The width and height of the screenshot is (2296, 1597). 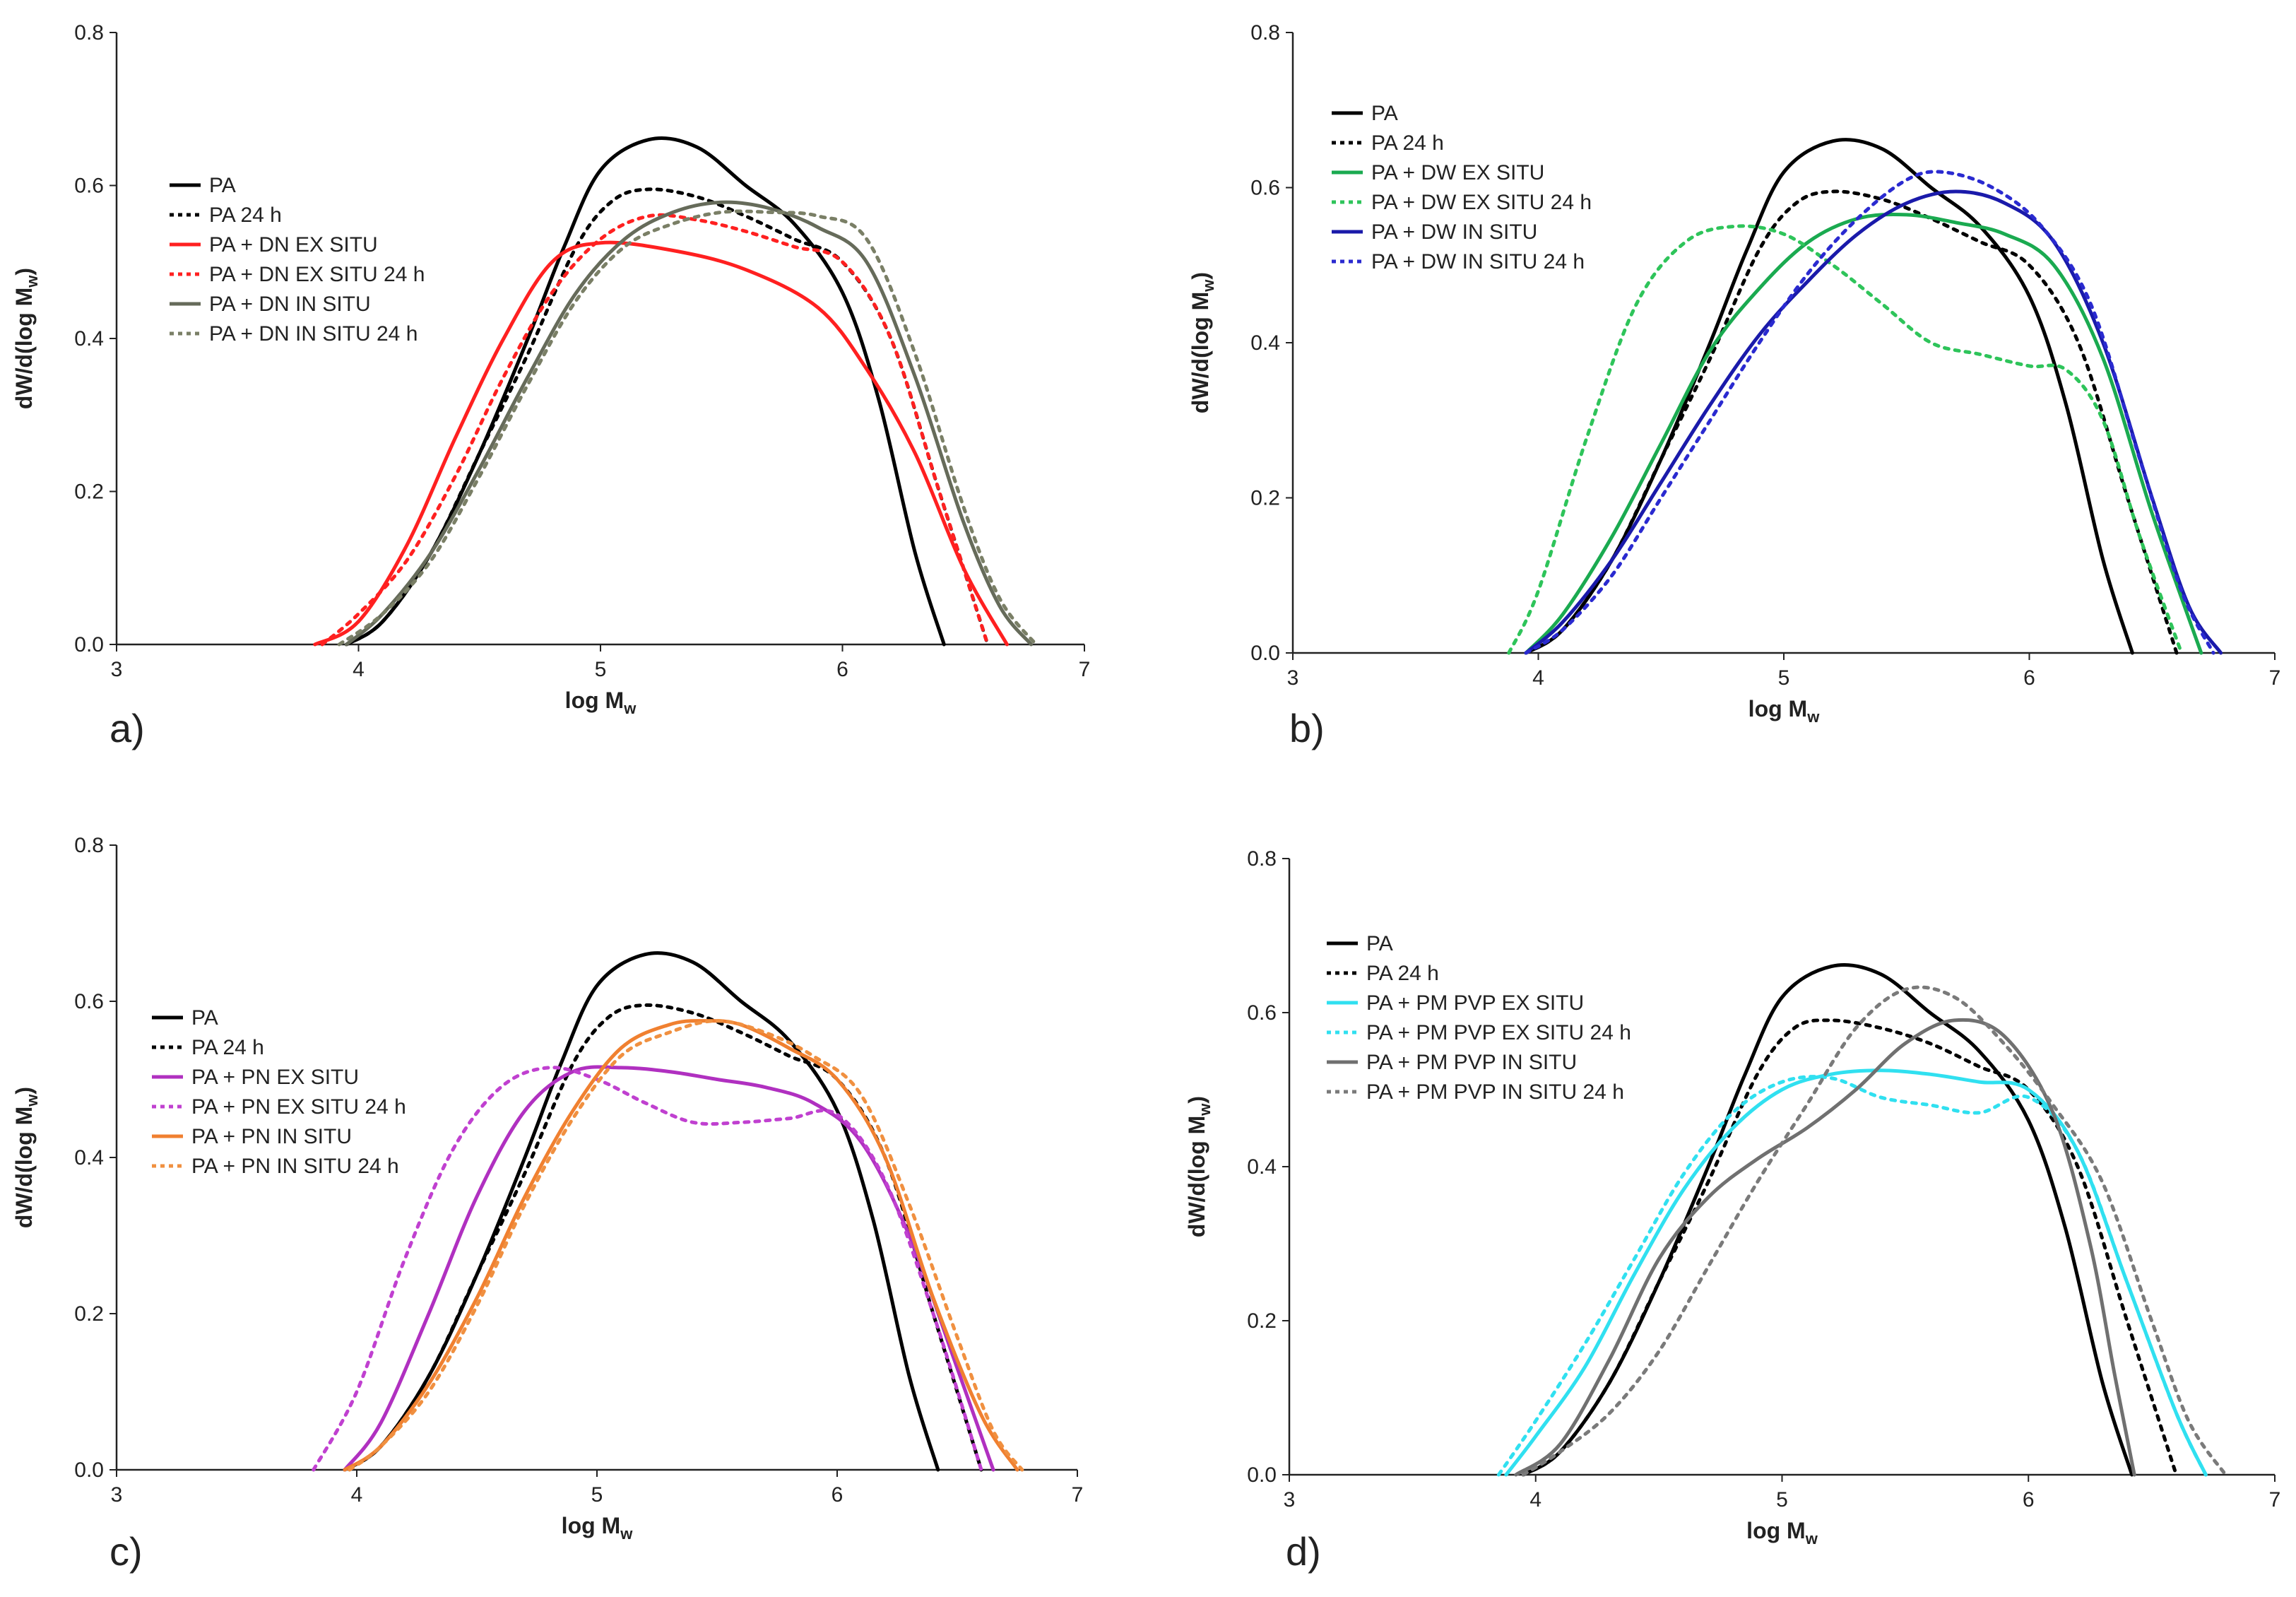 What do you see at coordinates (271, 1136) in the screenshot?
I see `legend-entry: PA + PN IN SITU` at bounding box center [271, 1136].